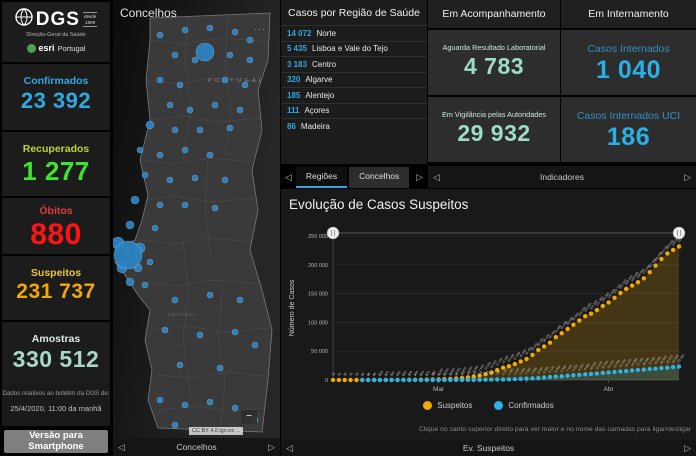 The image size is (696, 456). What do you see at coordinates (464, 370) in the screenshot?
I see `svg-text: 3 400` at bounding box center [464, 370].